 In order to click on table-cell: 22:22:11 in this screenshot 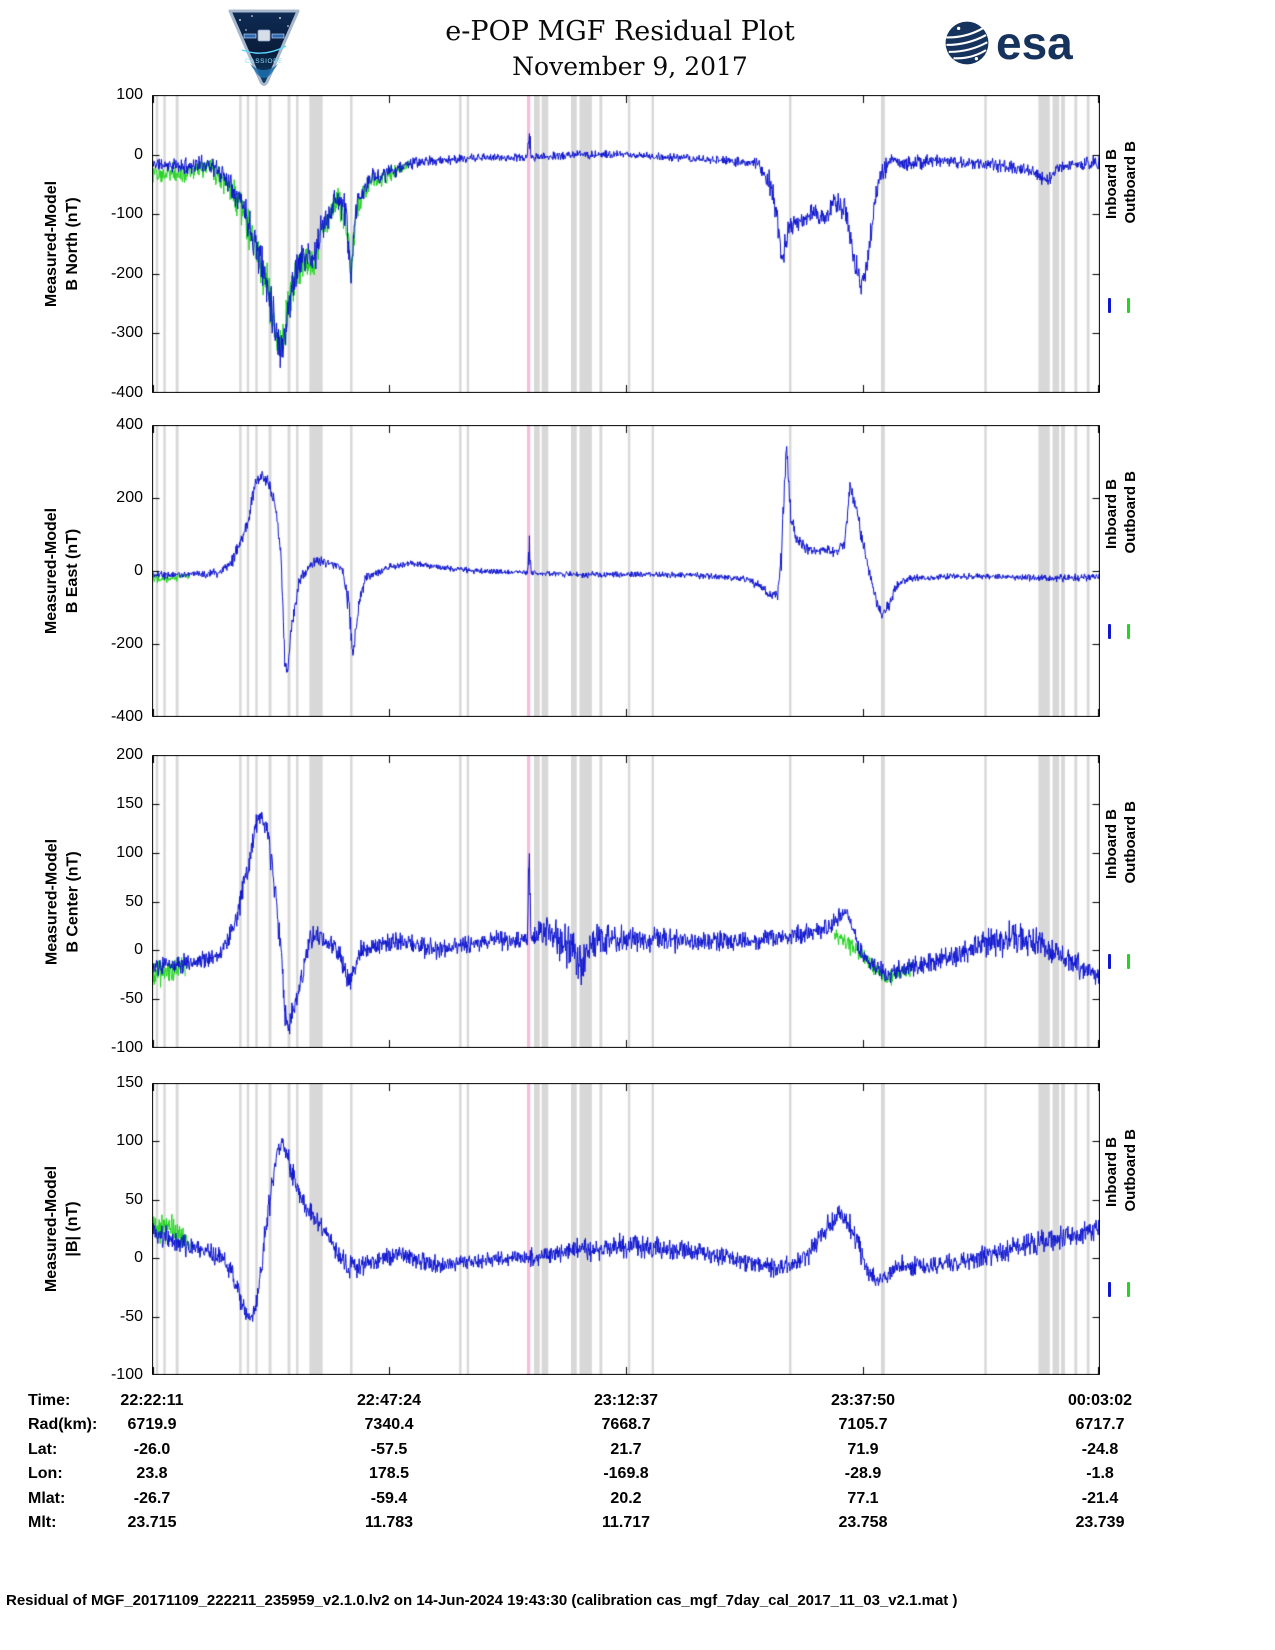, I will do `click(152, 1400)`.